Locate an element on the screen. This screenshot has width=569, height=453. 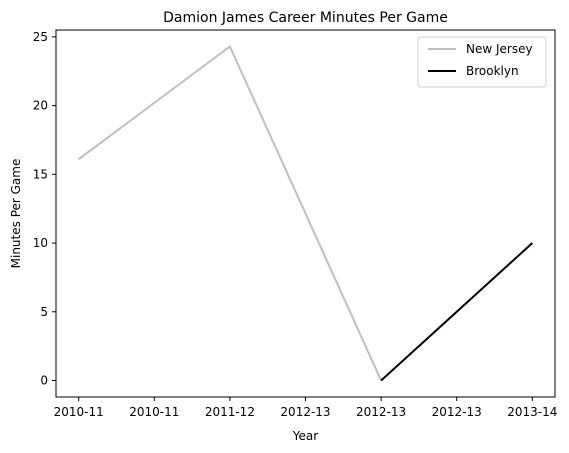
y-tick-label: 20 is located at coordinates (40, 106).